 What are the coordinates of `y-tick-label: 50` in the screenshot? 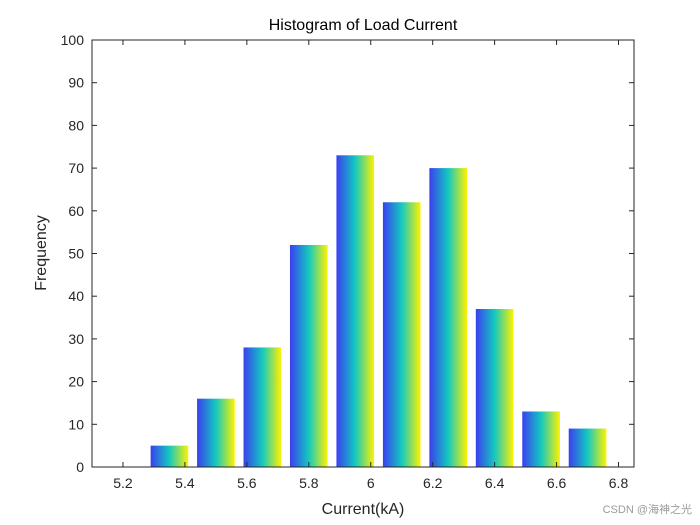 It's located at (76, 254).